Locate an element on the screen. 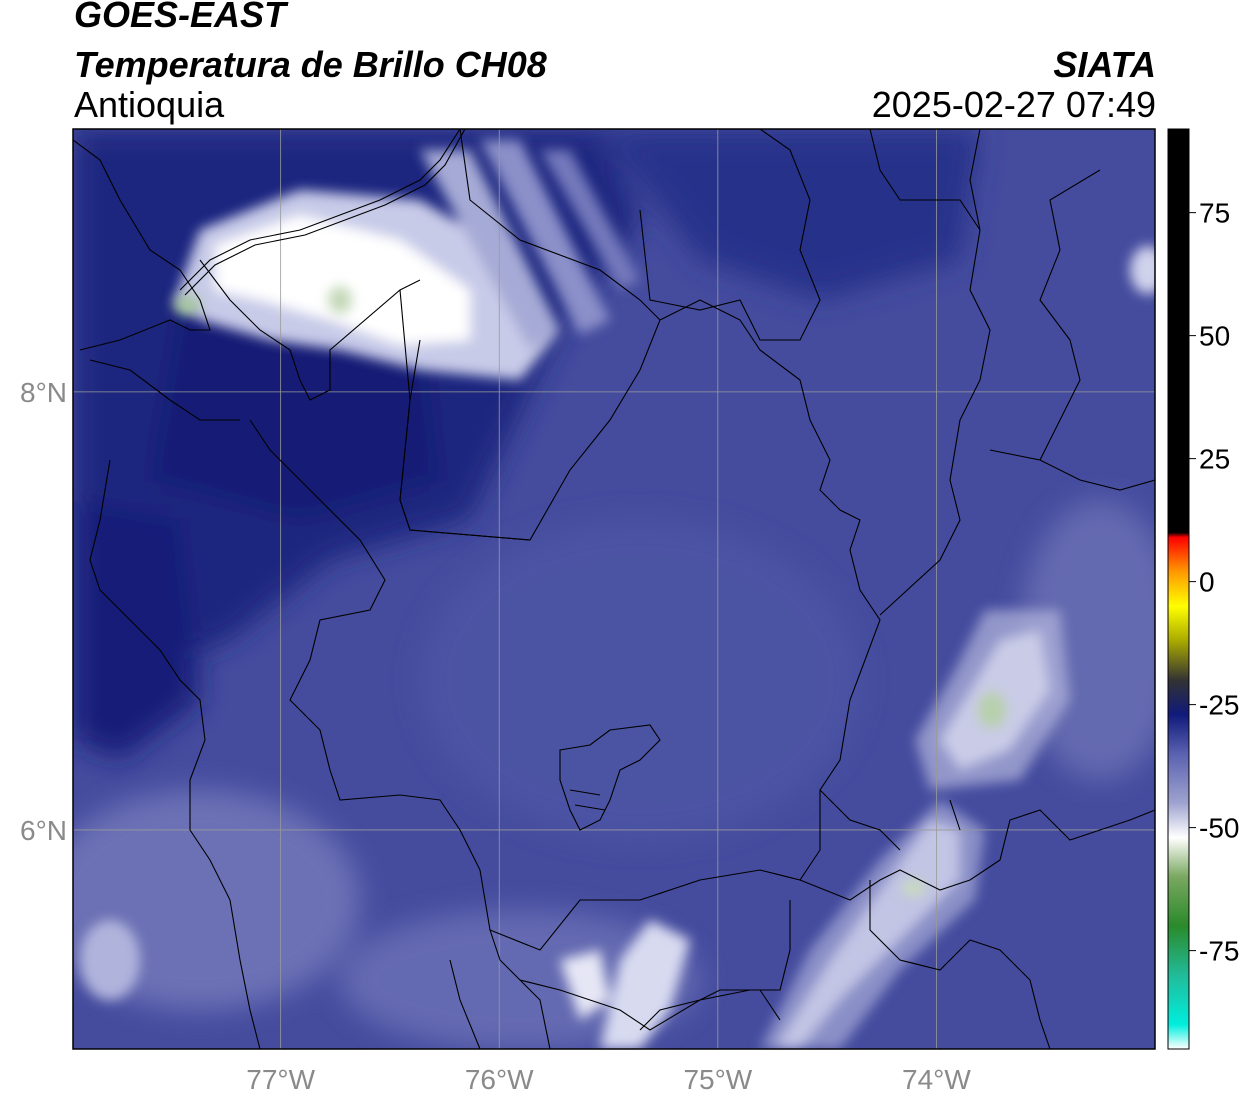 Image resolution: width=1252 pixels, height=1099 pixels. magdalena-medio-boundary is located at coordinates (935, 372).